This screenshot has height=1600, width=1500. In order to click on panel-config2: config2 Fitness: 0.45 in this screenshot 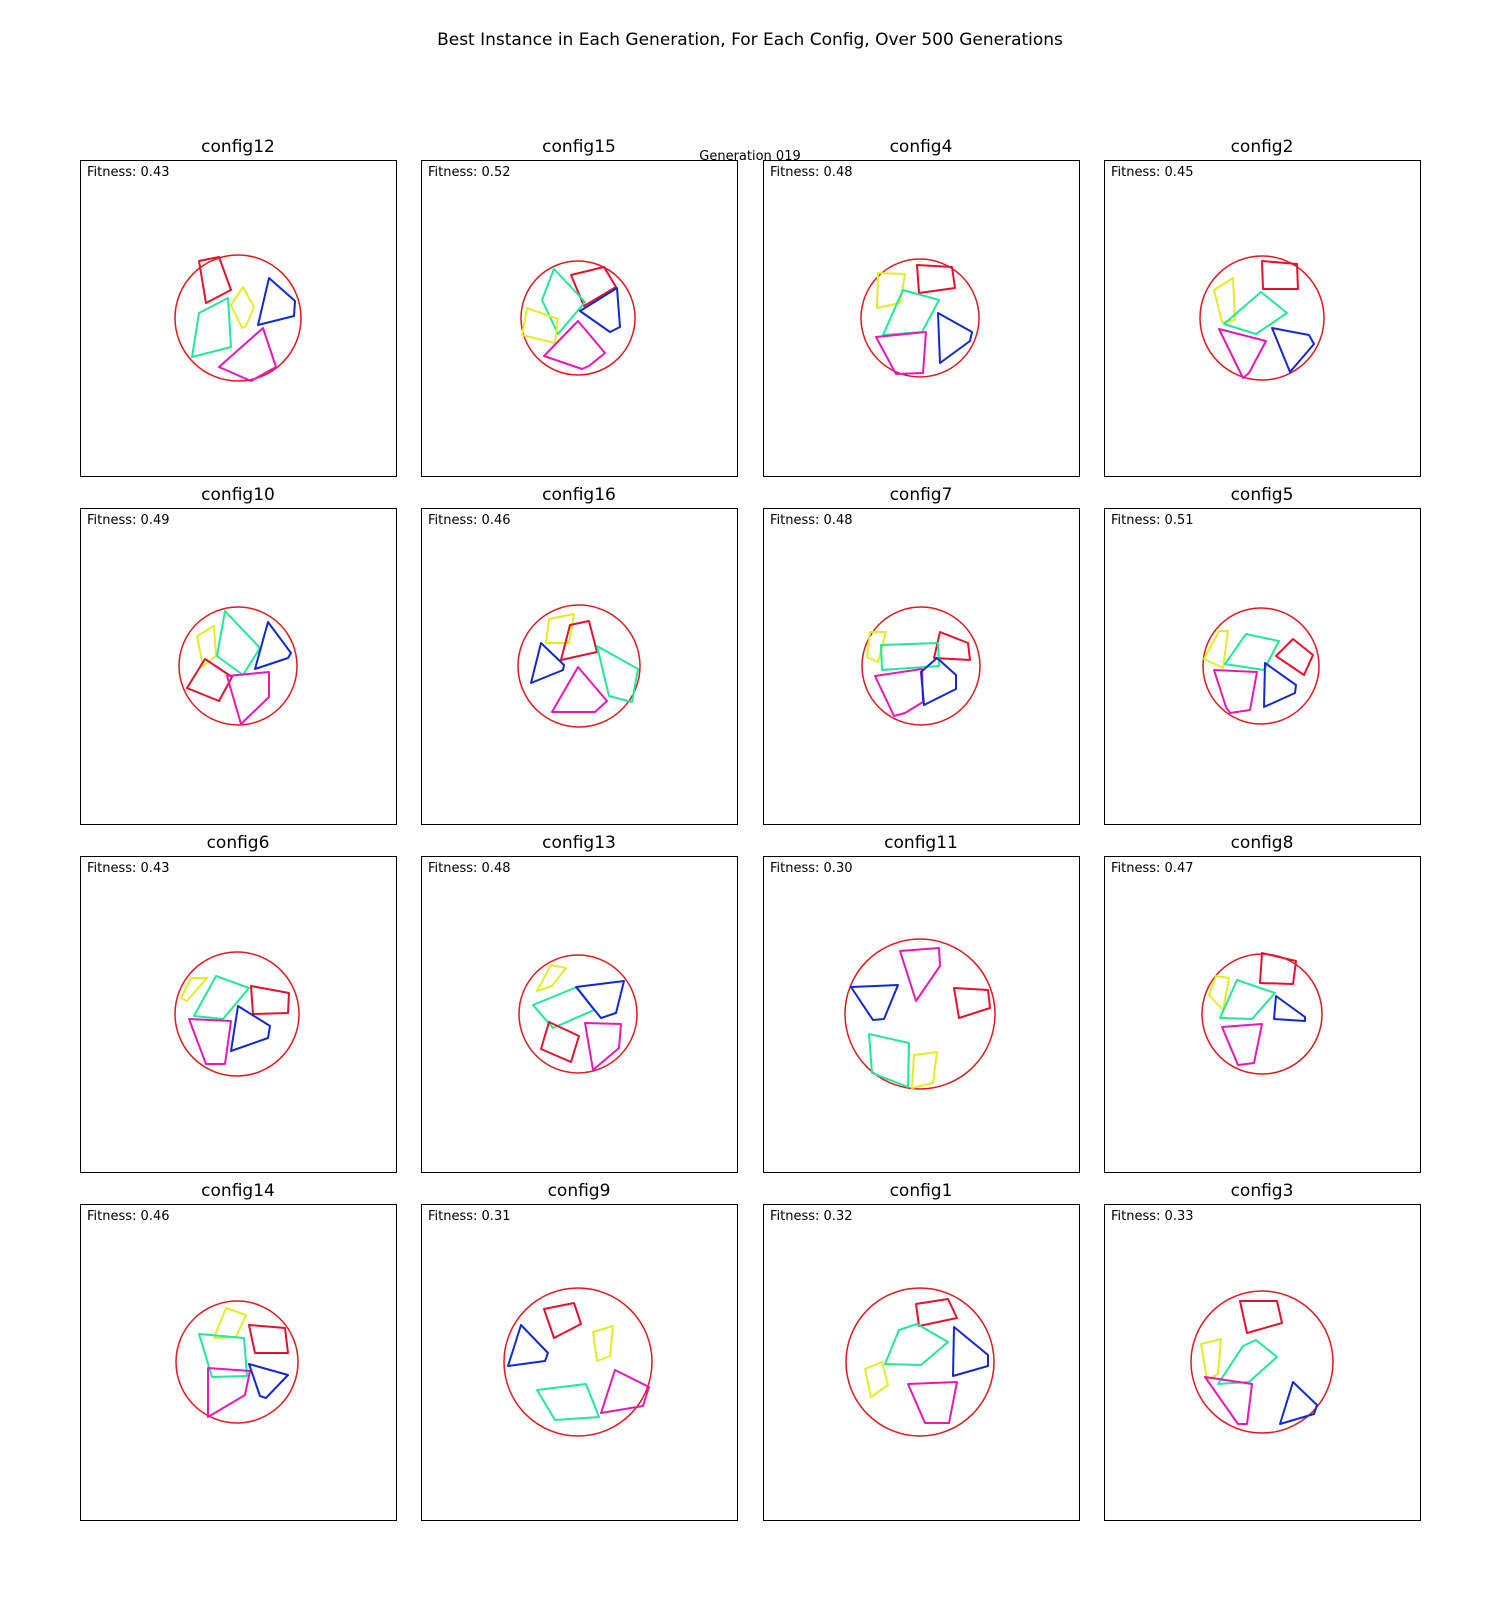, I will do `click(1262, 307)`.